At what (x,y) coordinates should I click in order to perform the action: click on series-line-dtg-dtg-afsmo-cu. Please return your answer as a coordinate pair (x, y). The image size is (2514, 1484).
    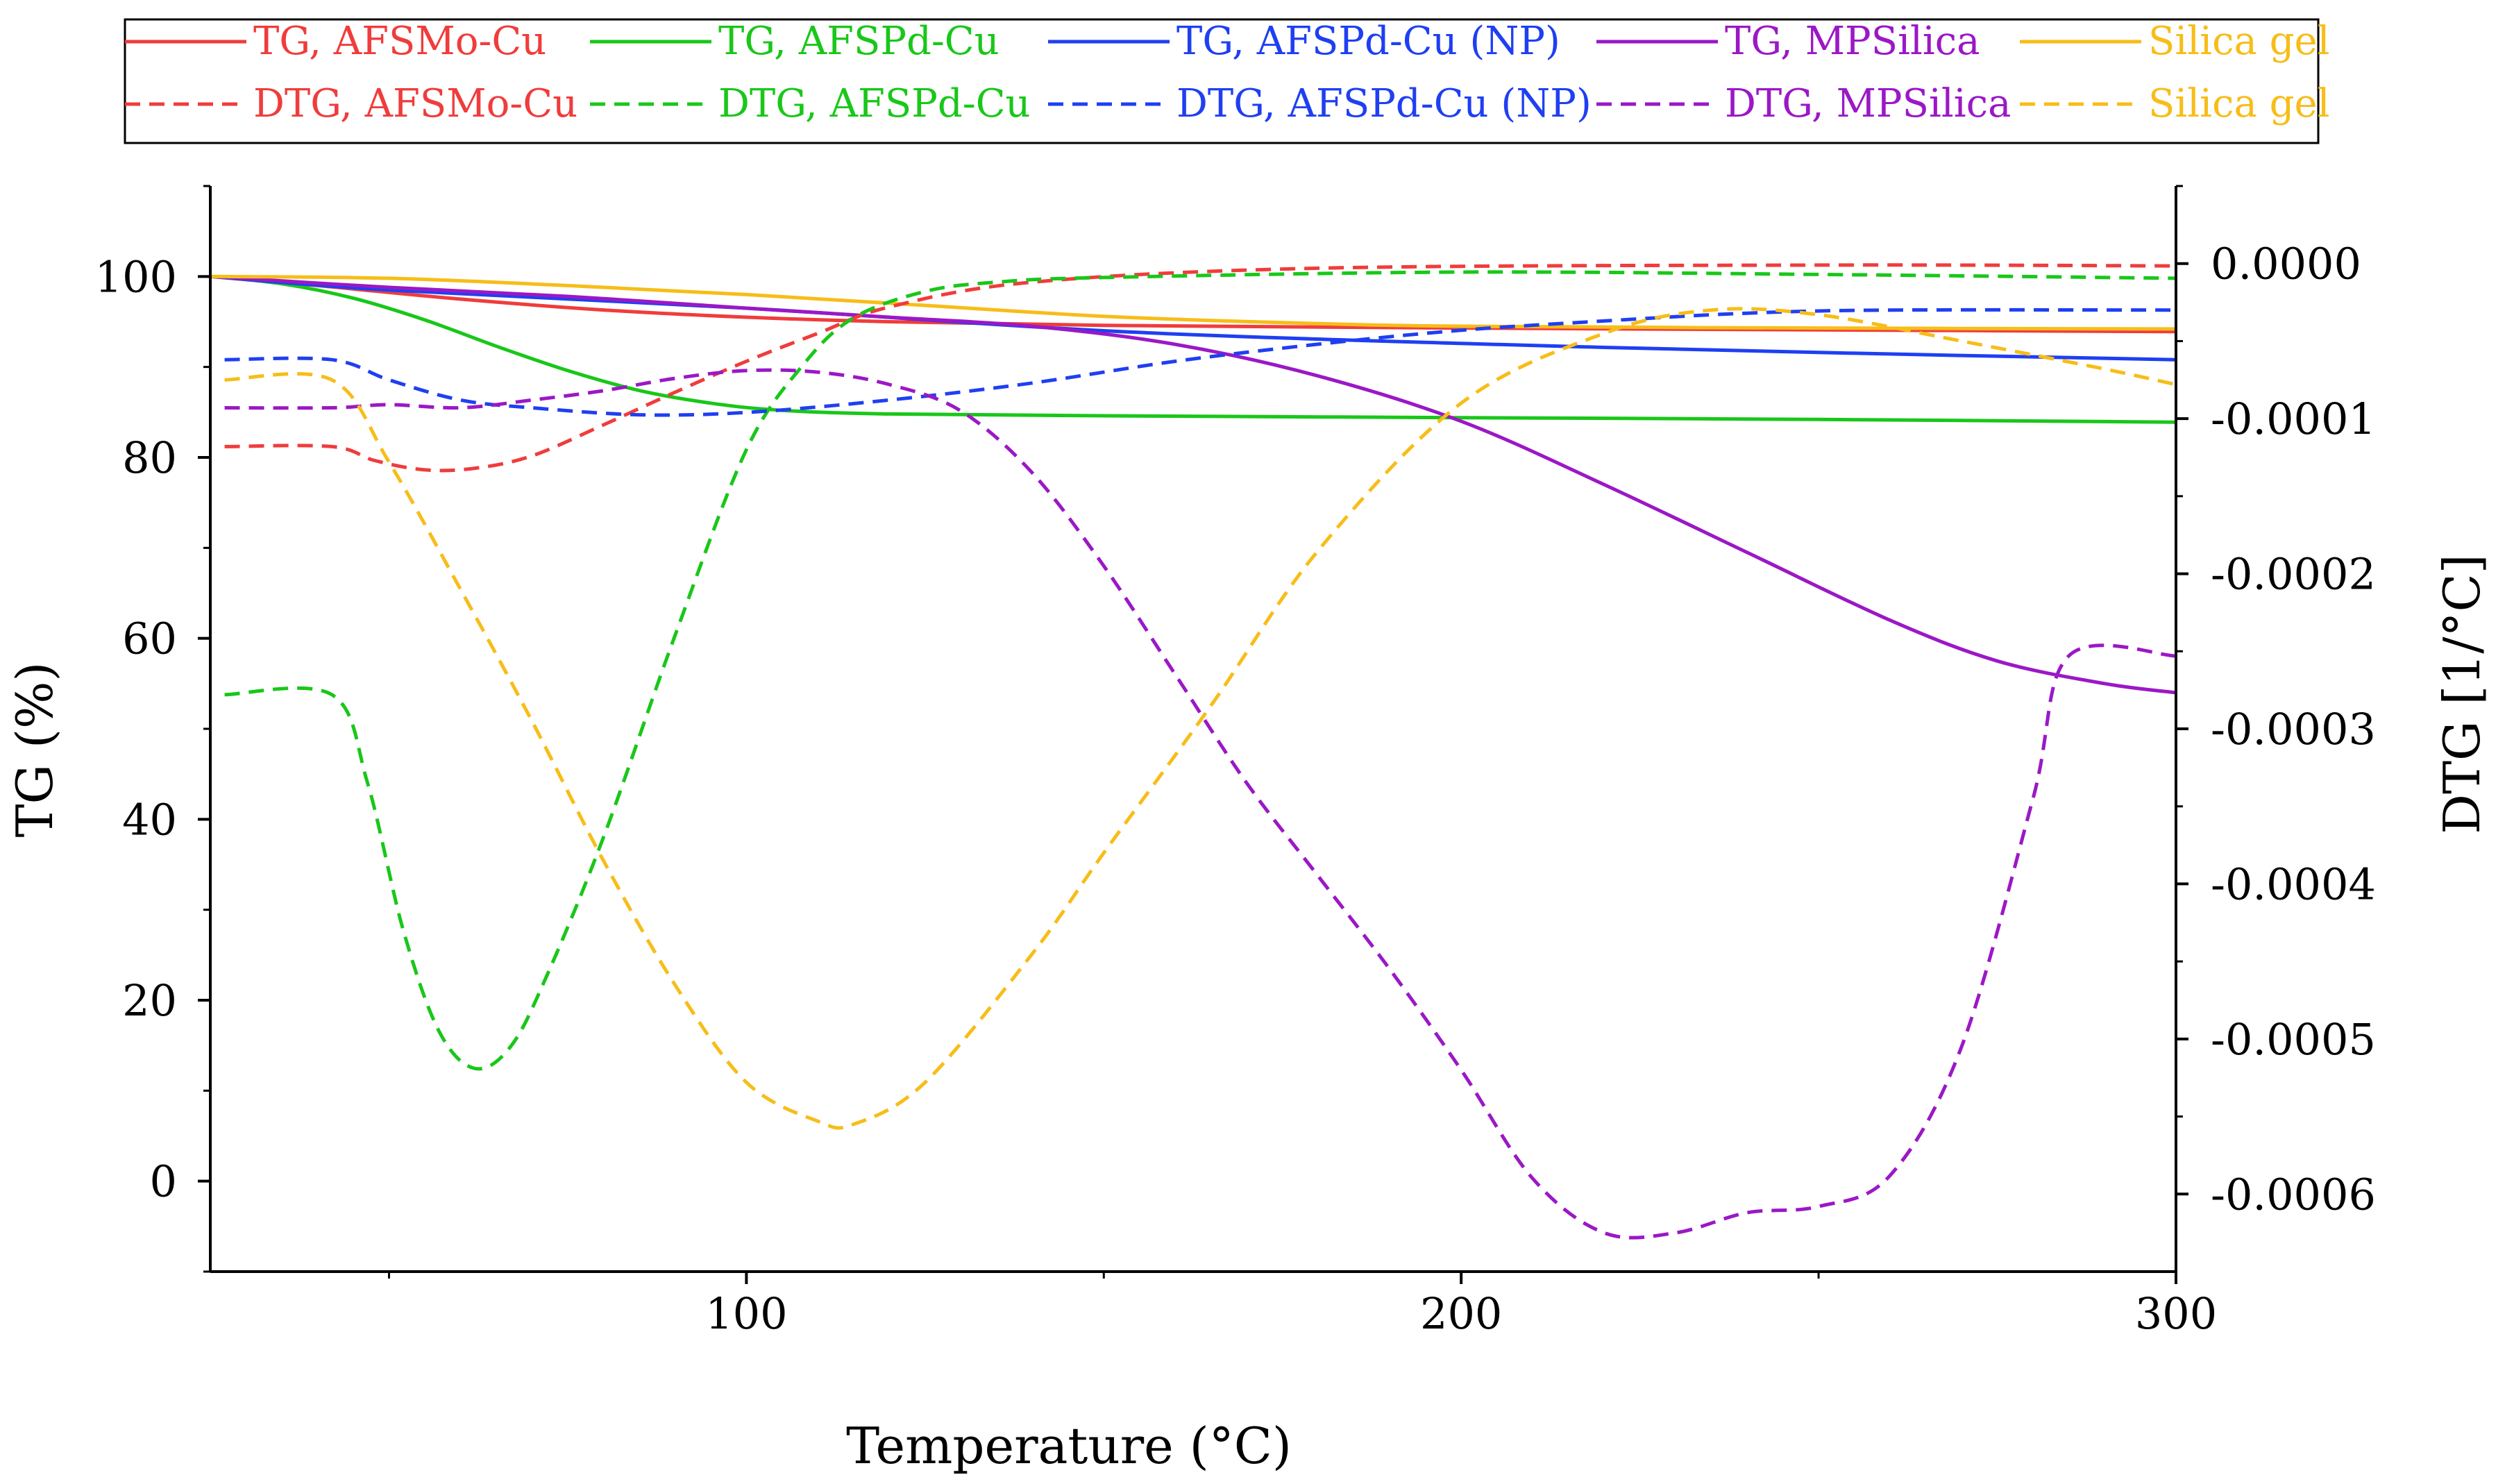
    Looking at the image, I should click on (1200, 368).